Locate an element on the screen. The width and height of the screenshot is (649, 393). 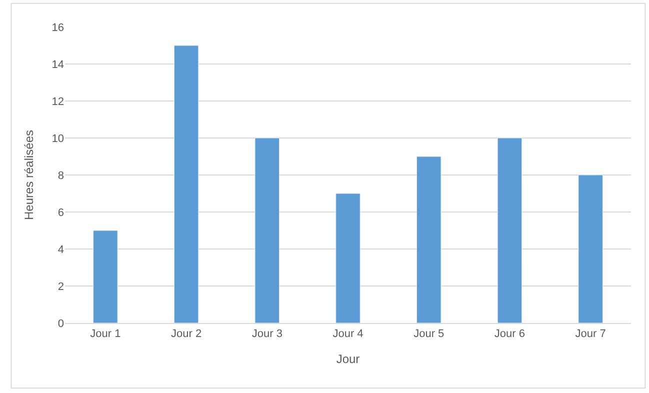
y-tick-label: 14 is located at coordinates (58, 64).